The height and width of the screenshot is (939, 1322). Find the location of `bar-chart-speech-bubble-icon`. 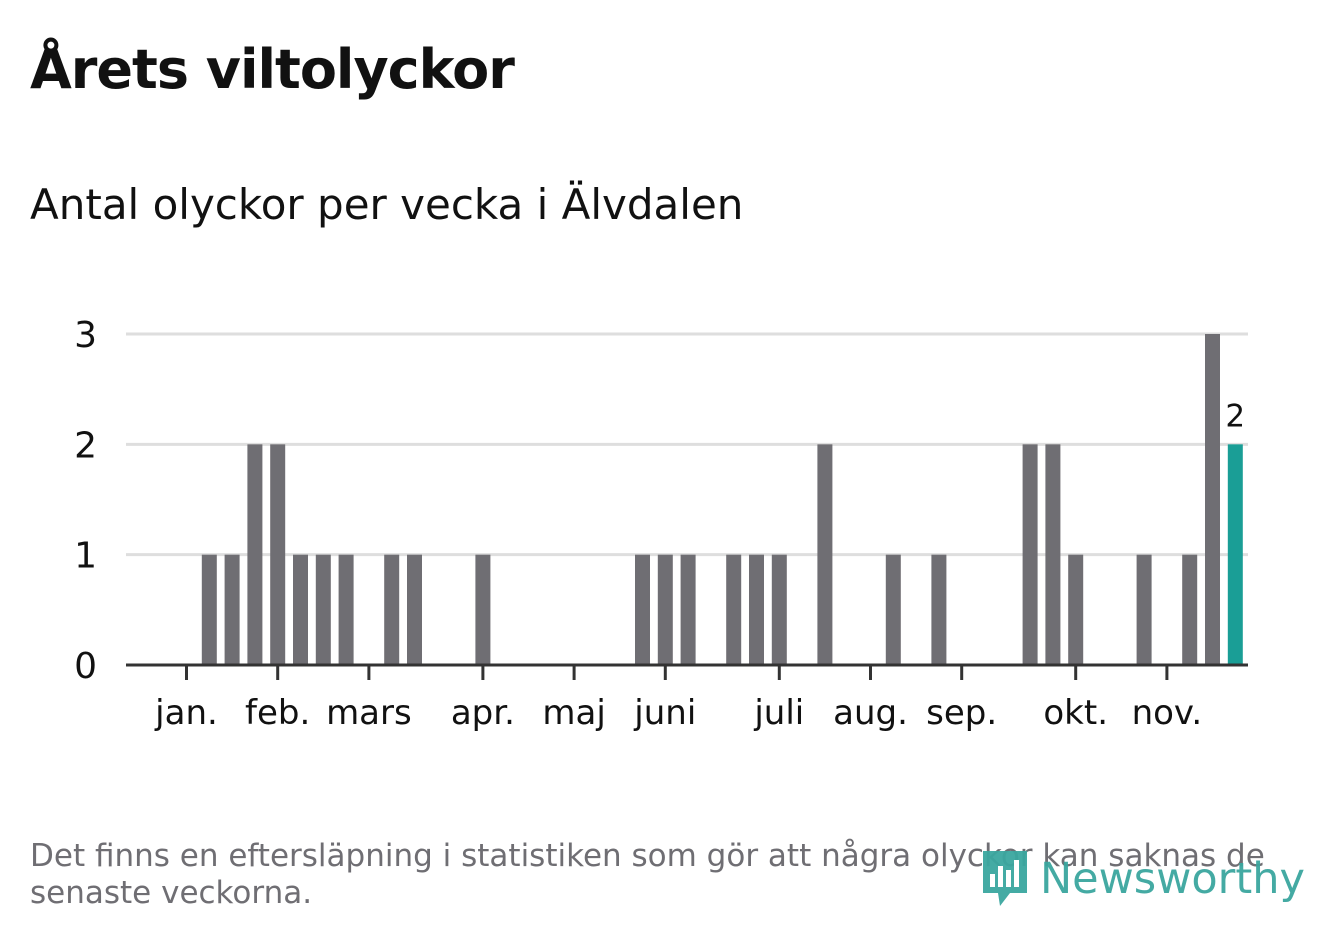

bar-chart-speech-bubble-icon is located at coordinates (1005, 878).